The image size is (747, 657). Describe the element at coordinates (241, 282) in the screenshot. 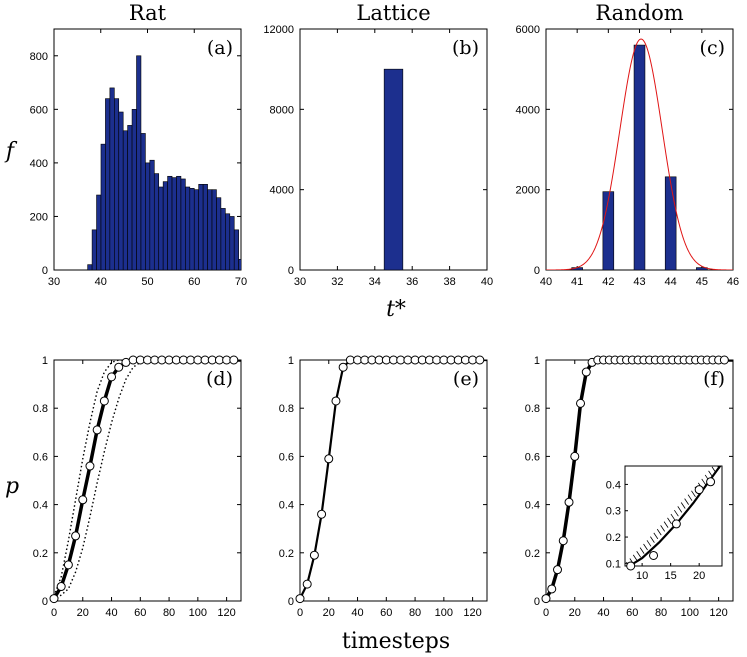

I see `x-tick-label: 70` at that location.